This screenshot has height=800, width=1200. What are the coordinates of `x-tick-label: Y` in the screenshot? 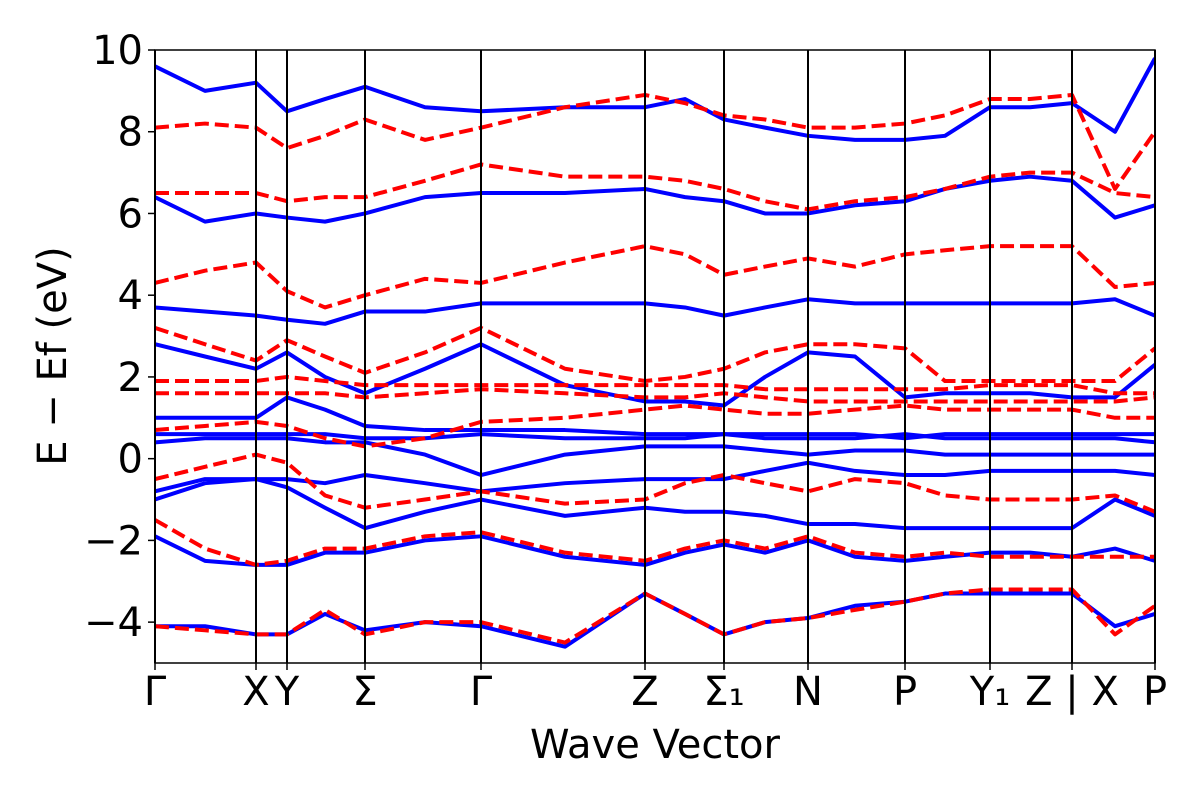 It's located at (287, 692).